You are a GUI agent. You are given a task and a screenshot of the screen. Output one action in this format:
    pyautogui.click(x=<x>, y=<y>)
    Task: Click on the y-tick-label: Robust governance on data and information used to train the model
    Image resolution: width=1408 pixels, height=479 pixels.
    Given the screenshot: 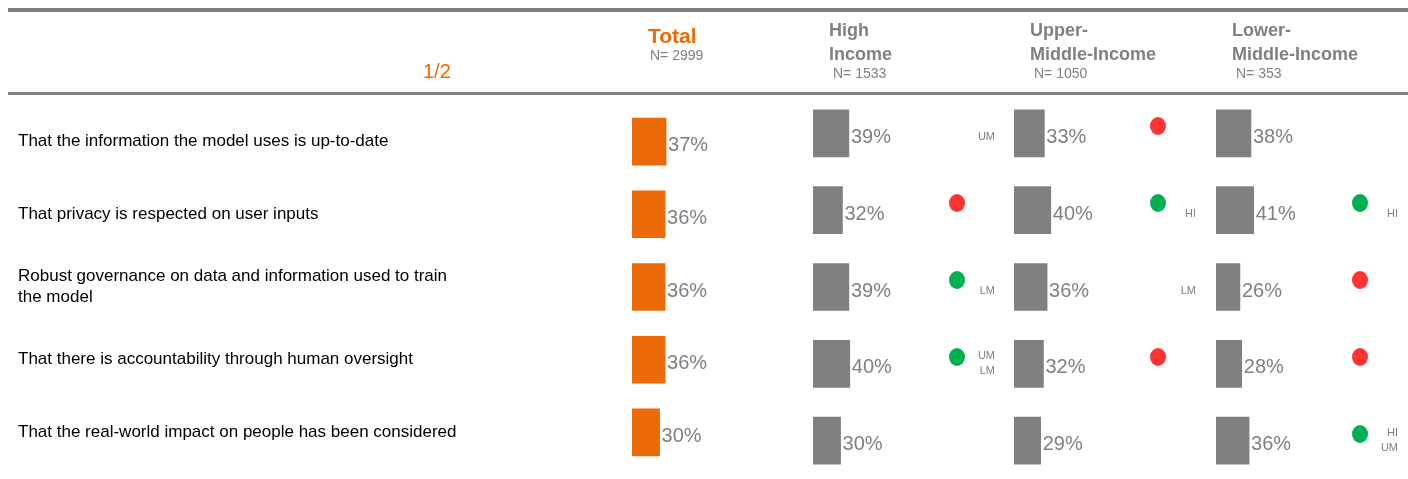 What is the action you would take?
    pyautogui.click(x=233, y=286)
    